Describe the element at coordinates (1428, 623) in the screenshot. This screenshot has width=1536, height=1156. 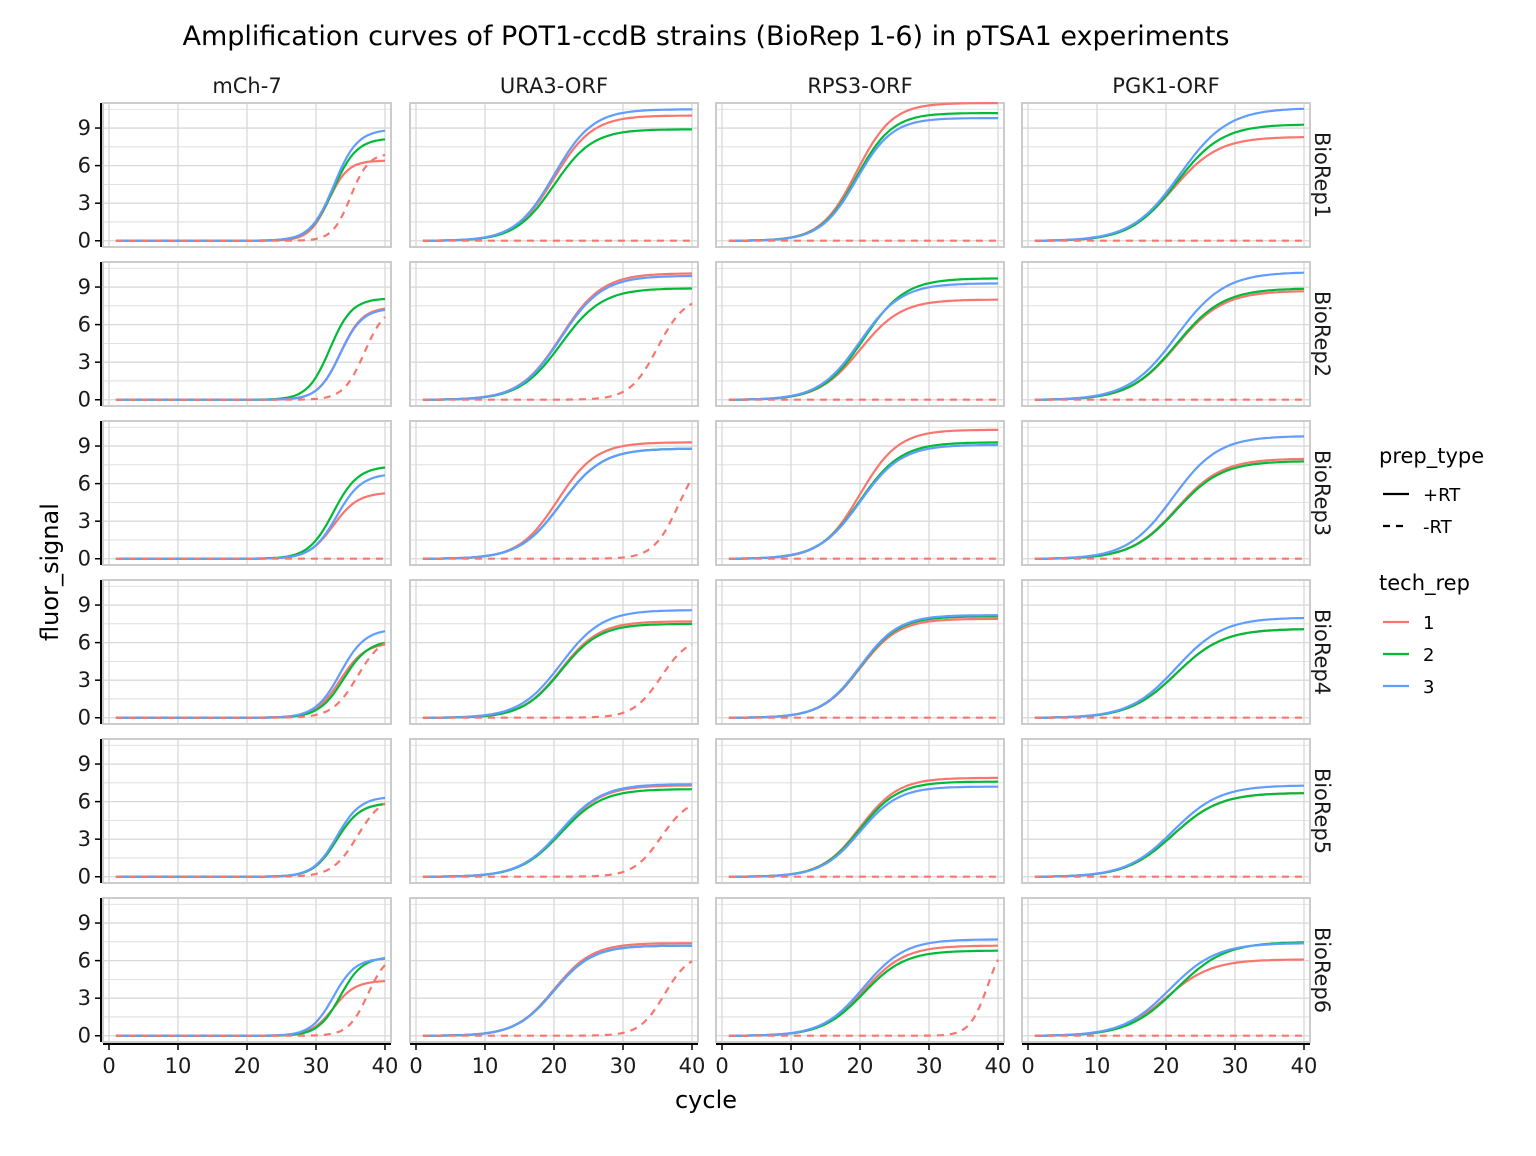
I see `legend-label-rep-1: 1` at that location.